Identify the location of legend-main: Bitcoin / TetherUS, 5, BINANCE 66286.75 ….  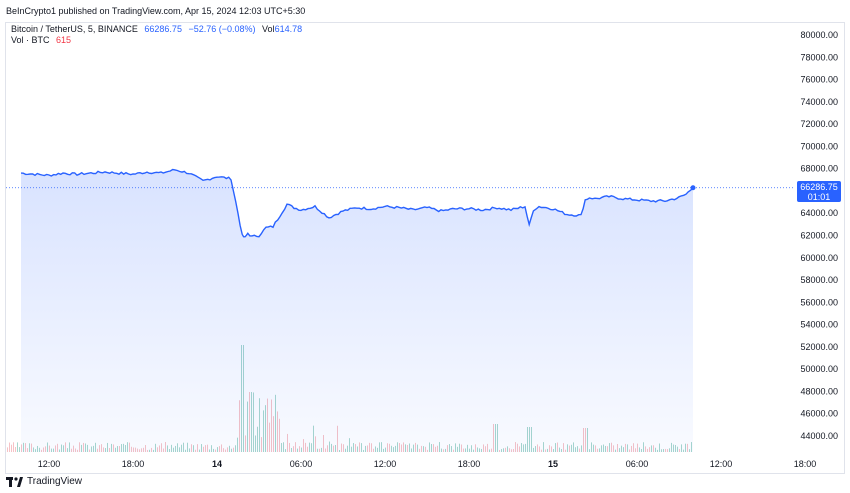
(156, 29).